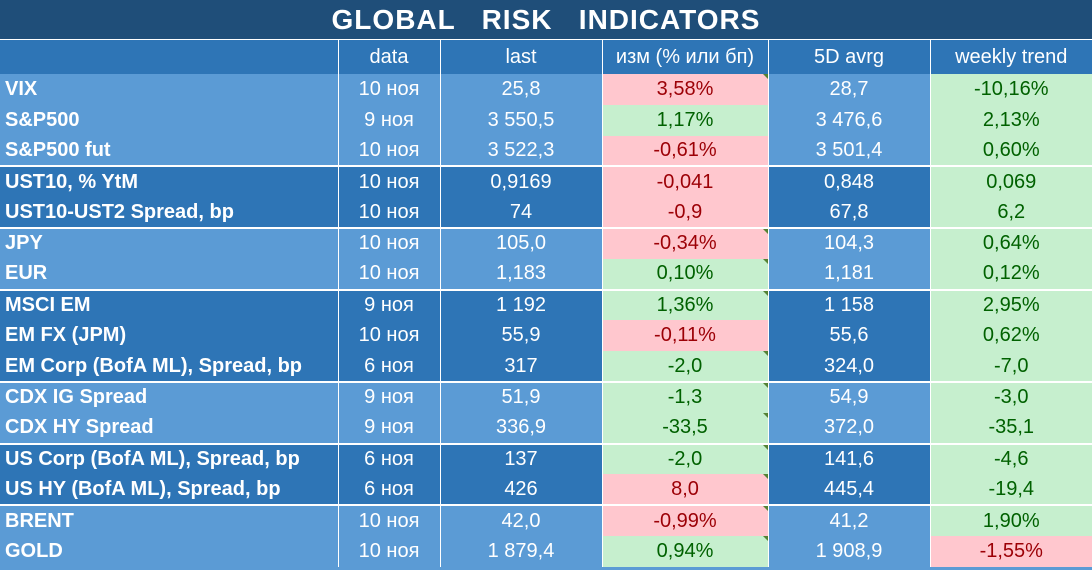 The image size is (1092, 570). What do you see at coordinates (685, 304) in the screenshot?
I see `cell-change: 1,36%` at bounding box center [685, 304].